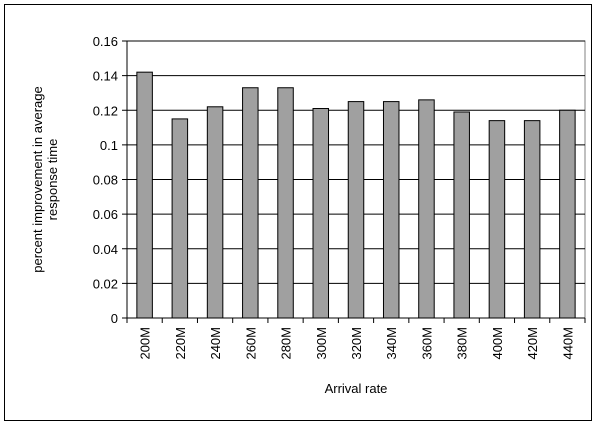  I want to click on y-tick-label: 0.14, so click(105, 76).